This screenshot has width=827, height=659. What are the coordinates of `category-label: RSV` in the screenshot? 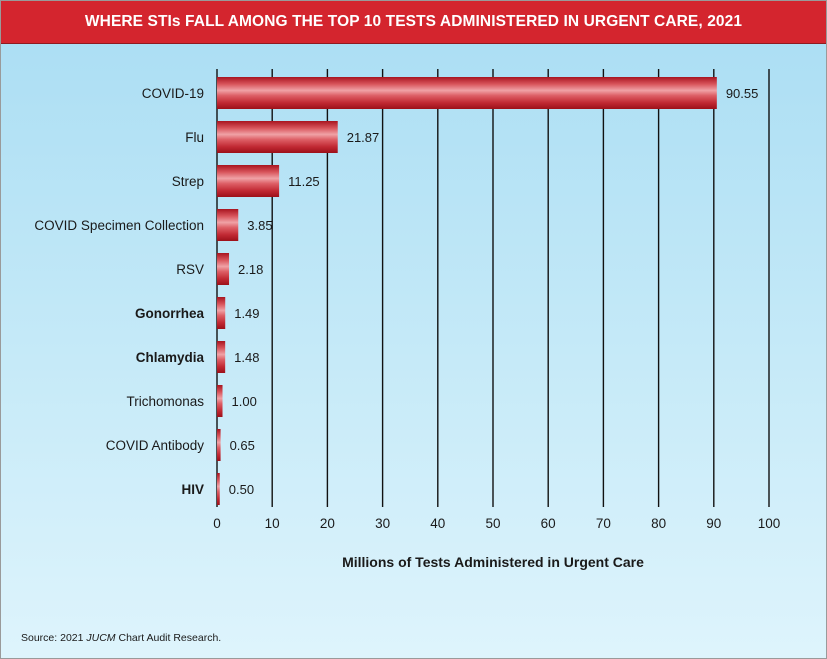 It's located at (190, 269).